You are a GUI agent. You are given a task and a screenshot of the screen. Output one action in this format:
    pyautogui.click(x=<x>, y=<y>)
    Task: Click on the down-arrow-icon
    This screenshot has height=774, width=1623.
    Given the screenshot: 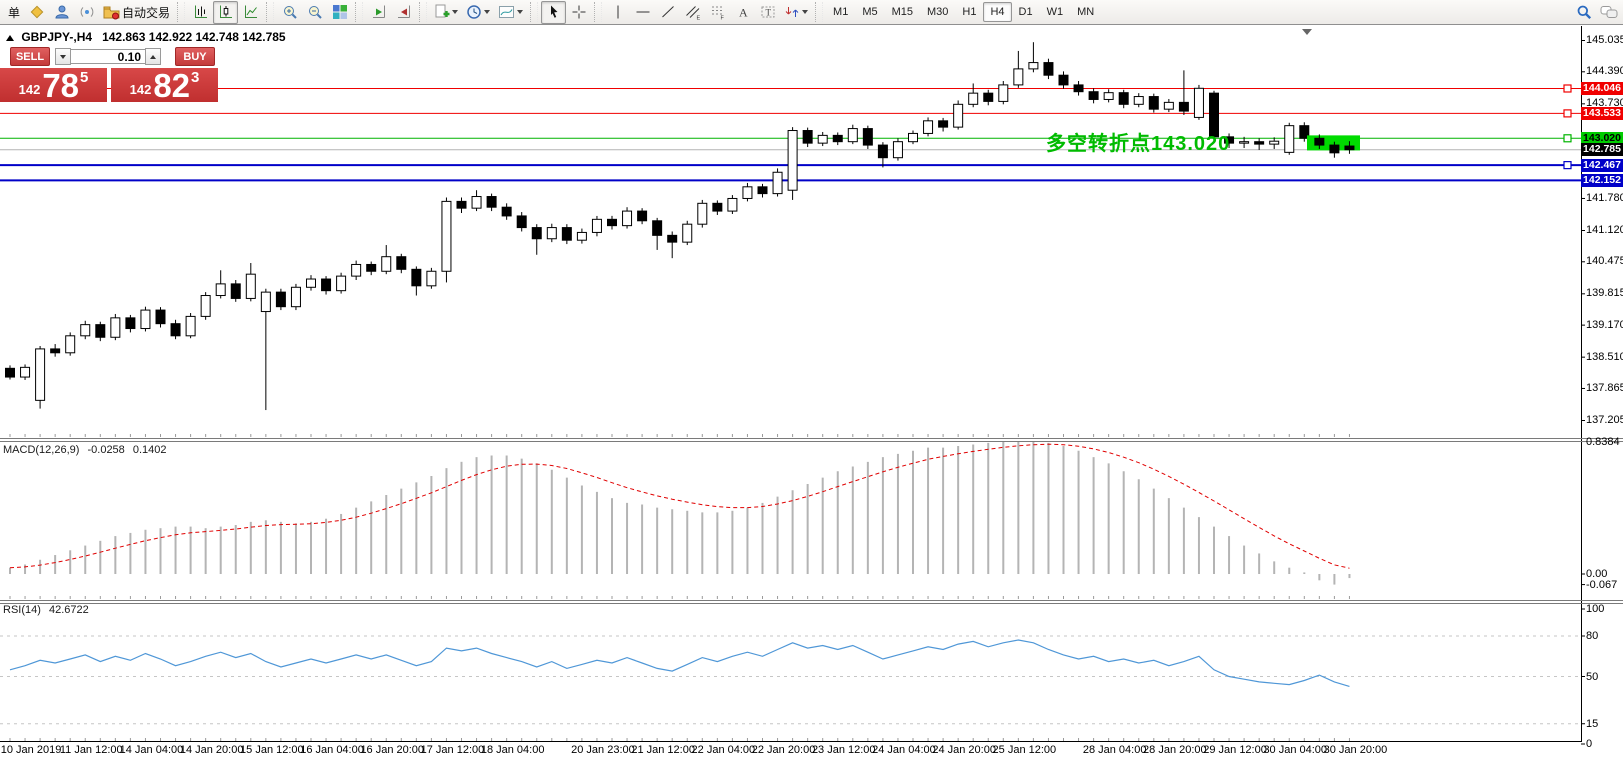 What is the action you would take?
    pyautogui.click(x=63, y=56)
    